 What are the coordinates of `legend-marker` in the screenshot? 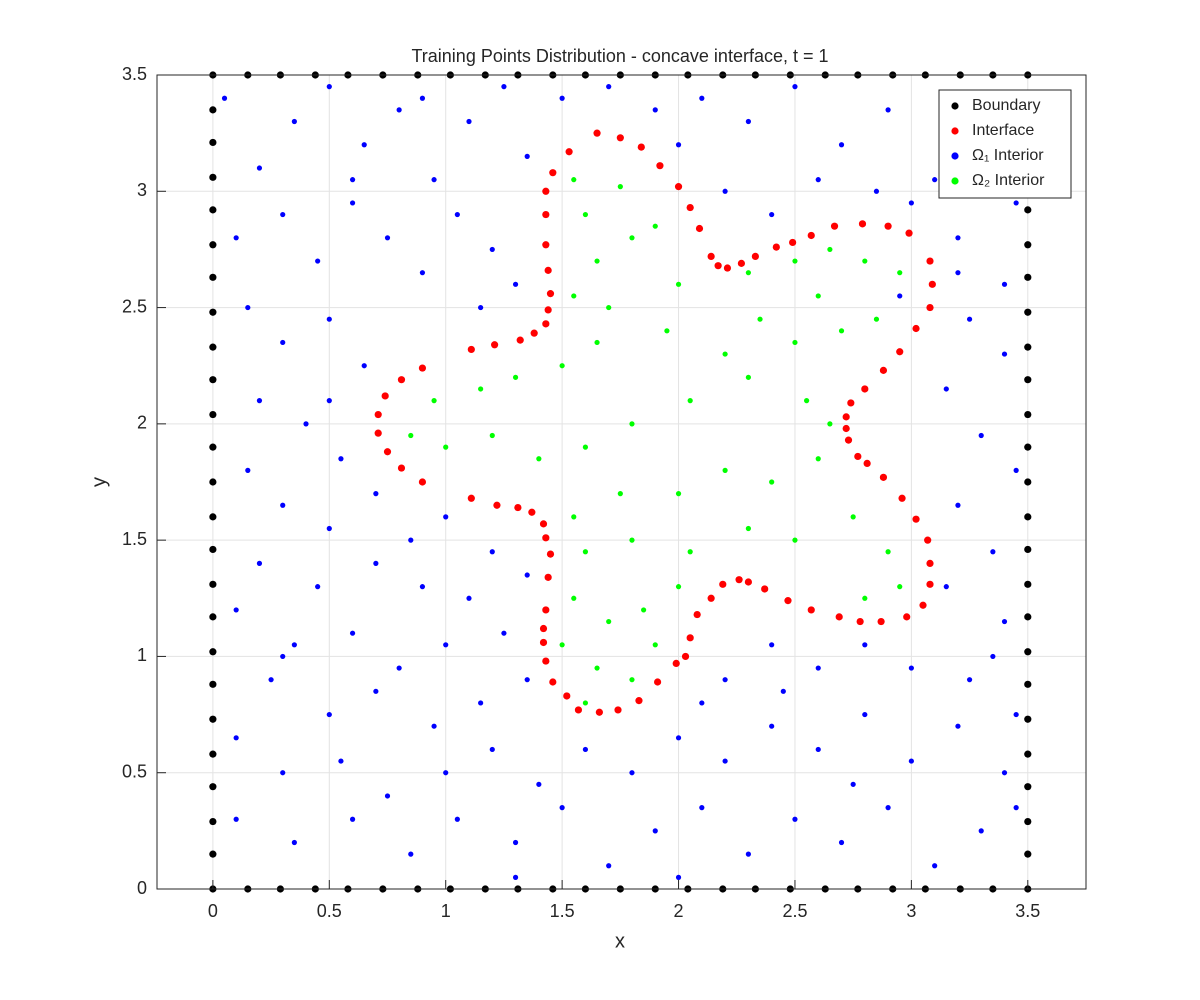 It's located at (955, 181).